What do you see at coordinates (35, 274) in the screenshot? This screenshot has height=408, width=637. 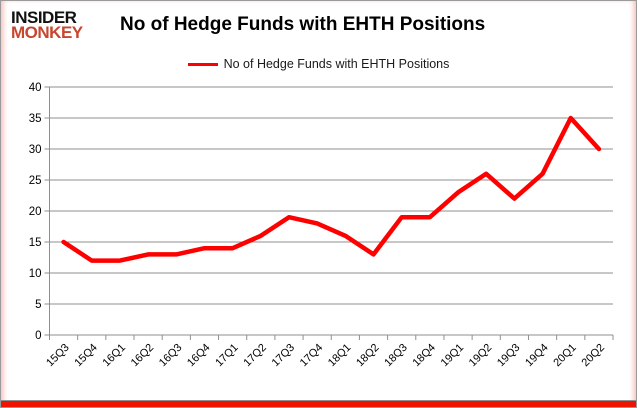 I see `y-axis-label: 10` at bounding box center [35, 274].